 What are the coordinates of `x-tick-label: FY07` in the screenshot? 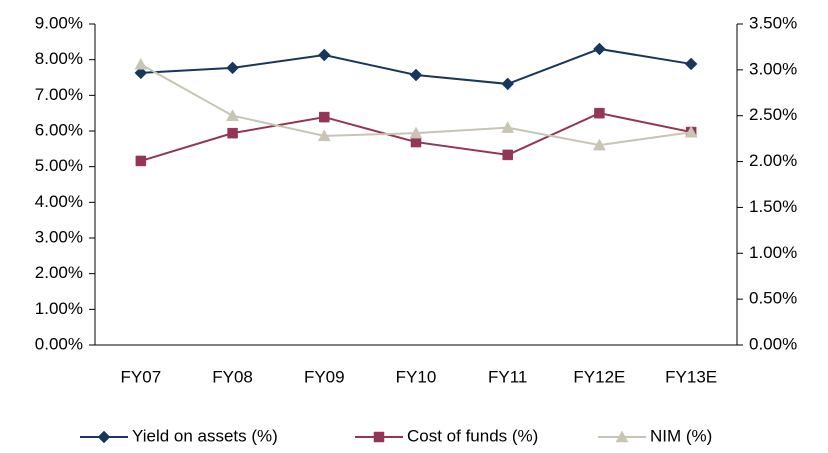 It's located at (141, 376).